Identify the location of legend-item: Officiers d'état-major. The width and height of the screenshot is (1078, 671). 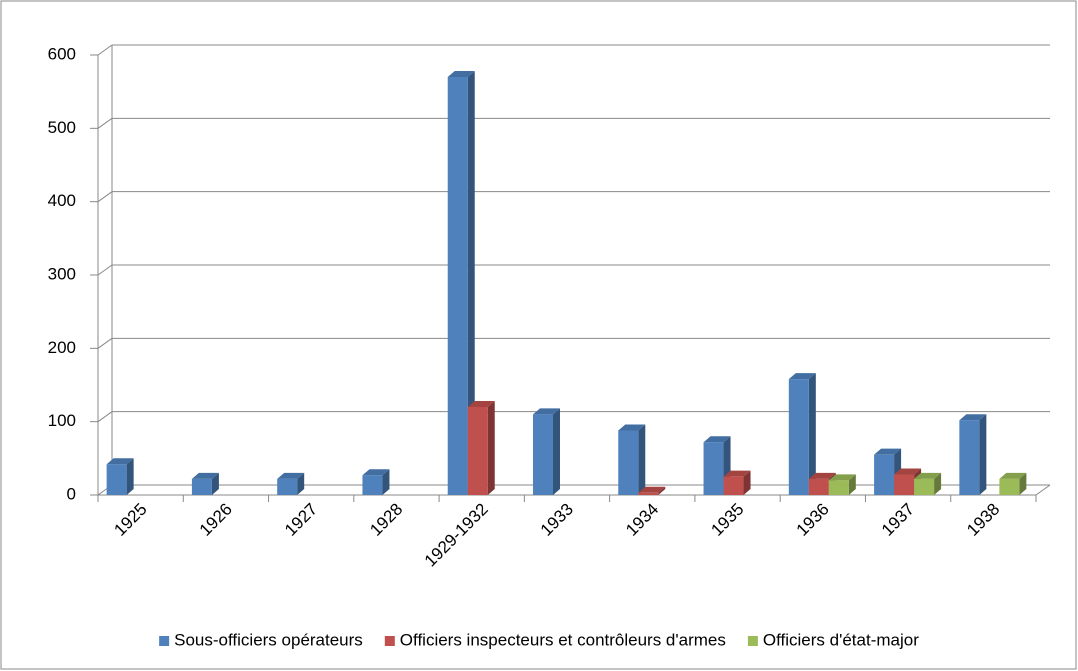
(833, 639).